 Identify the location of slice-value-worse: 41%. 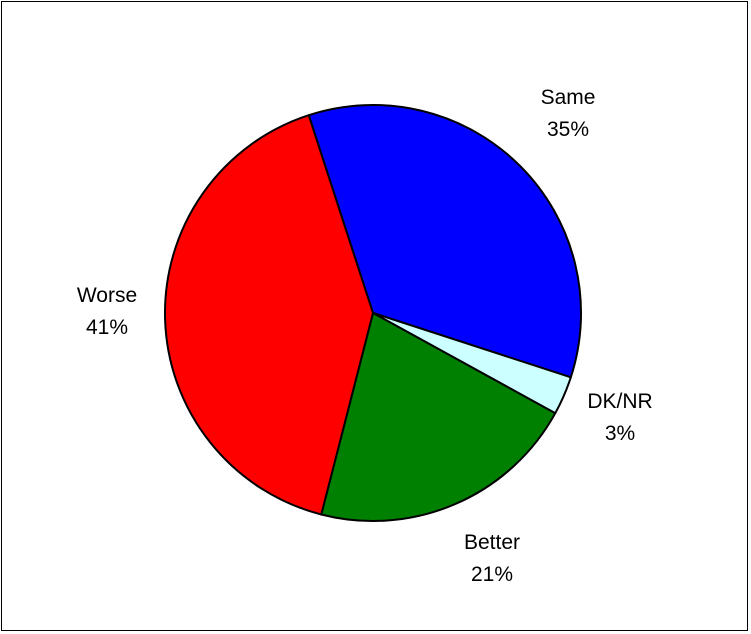
(107, 327).